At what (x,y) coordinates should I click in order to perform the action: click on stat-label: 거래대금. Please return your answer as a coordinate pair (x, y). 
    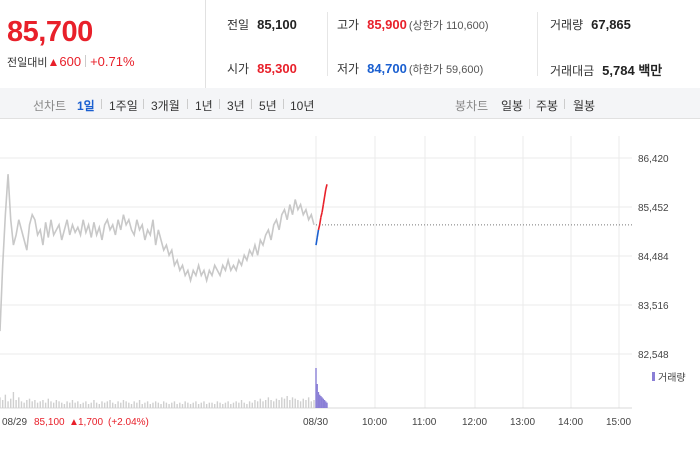
    Looking at the image, I should click on (572, 71).